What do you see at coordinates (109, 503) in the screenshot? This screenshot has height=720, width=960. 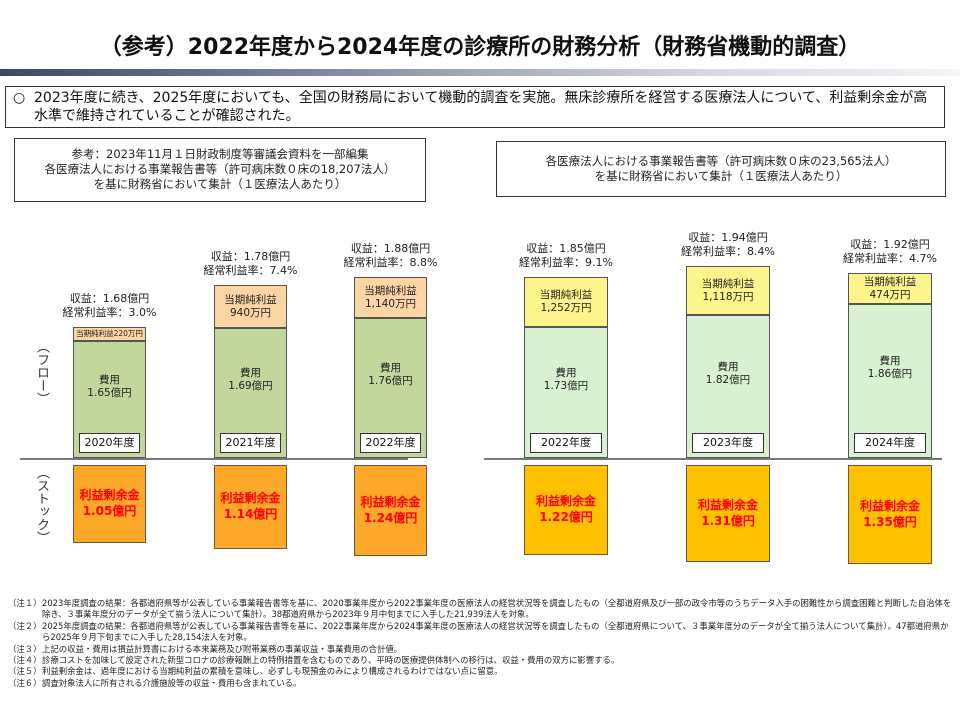 I see `retained-earnings-label: 利益剰余金 1.05億円` at bounding box center [109, 503].